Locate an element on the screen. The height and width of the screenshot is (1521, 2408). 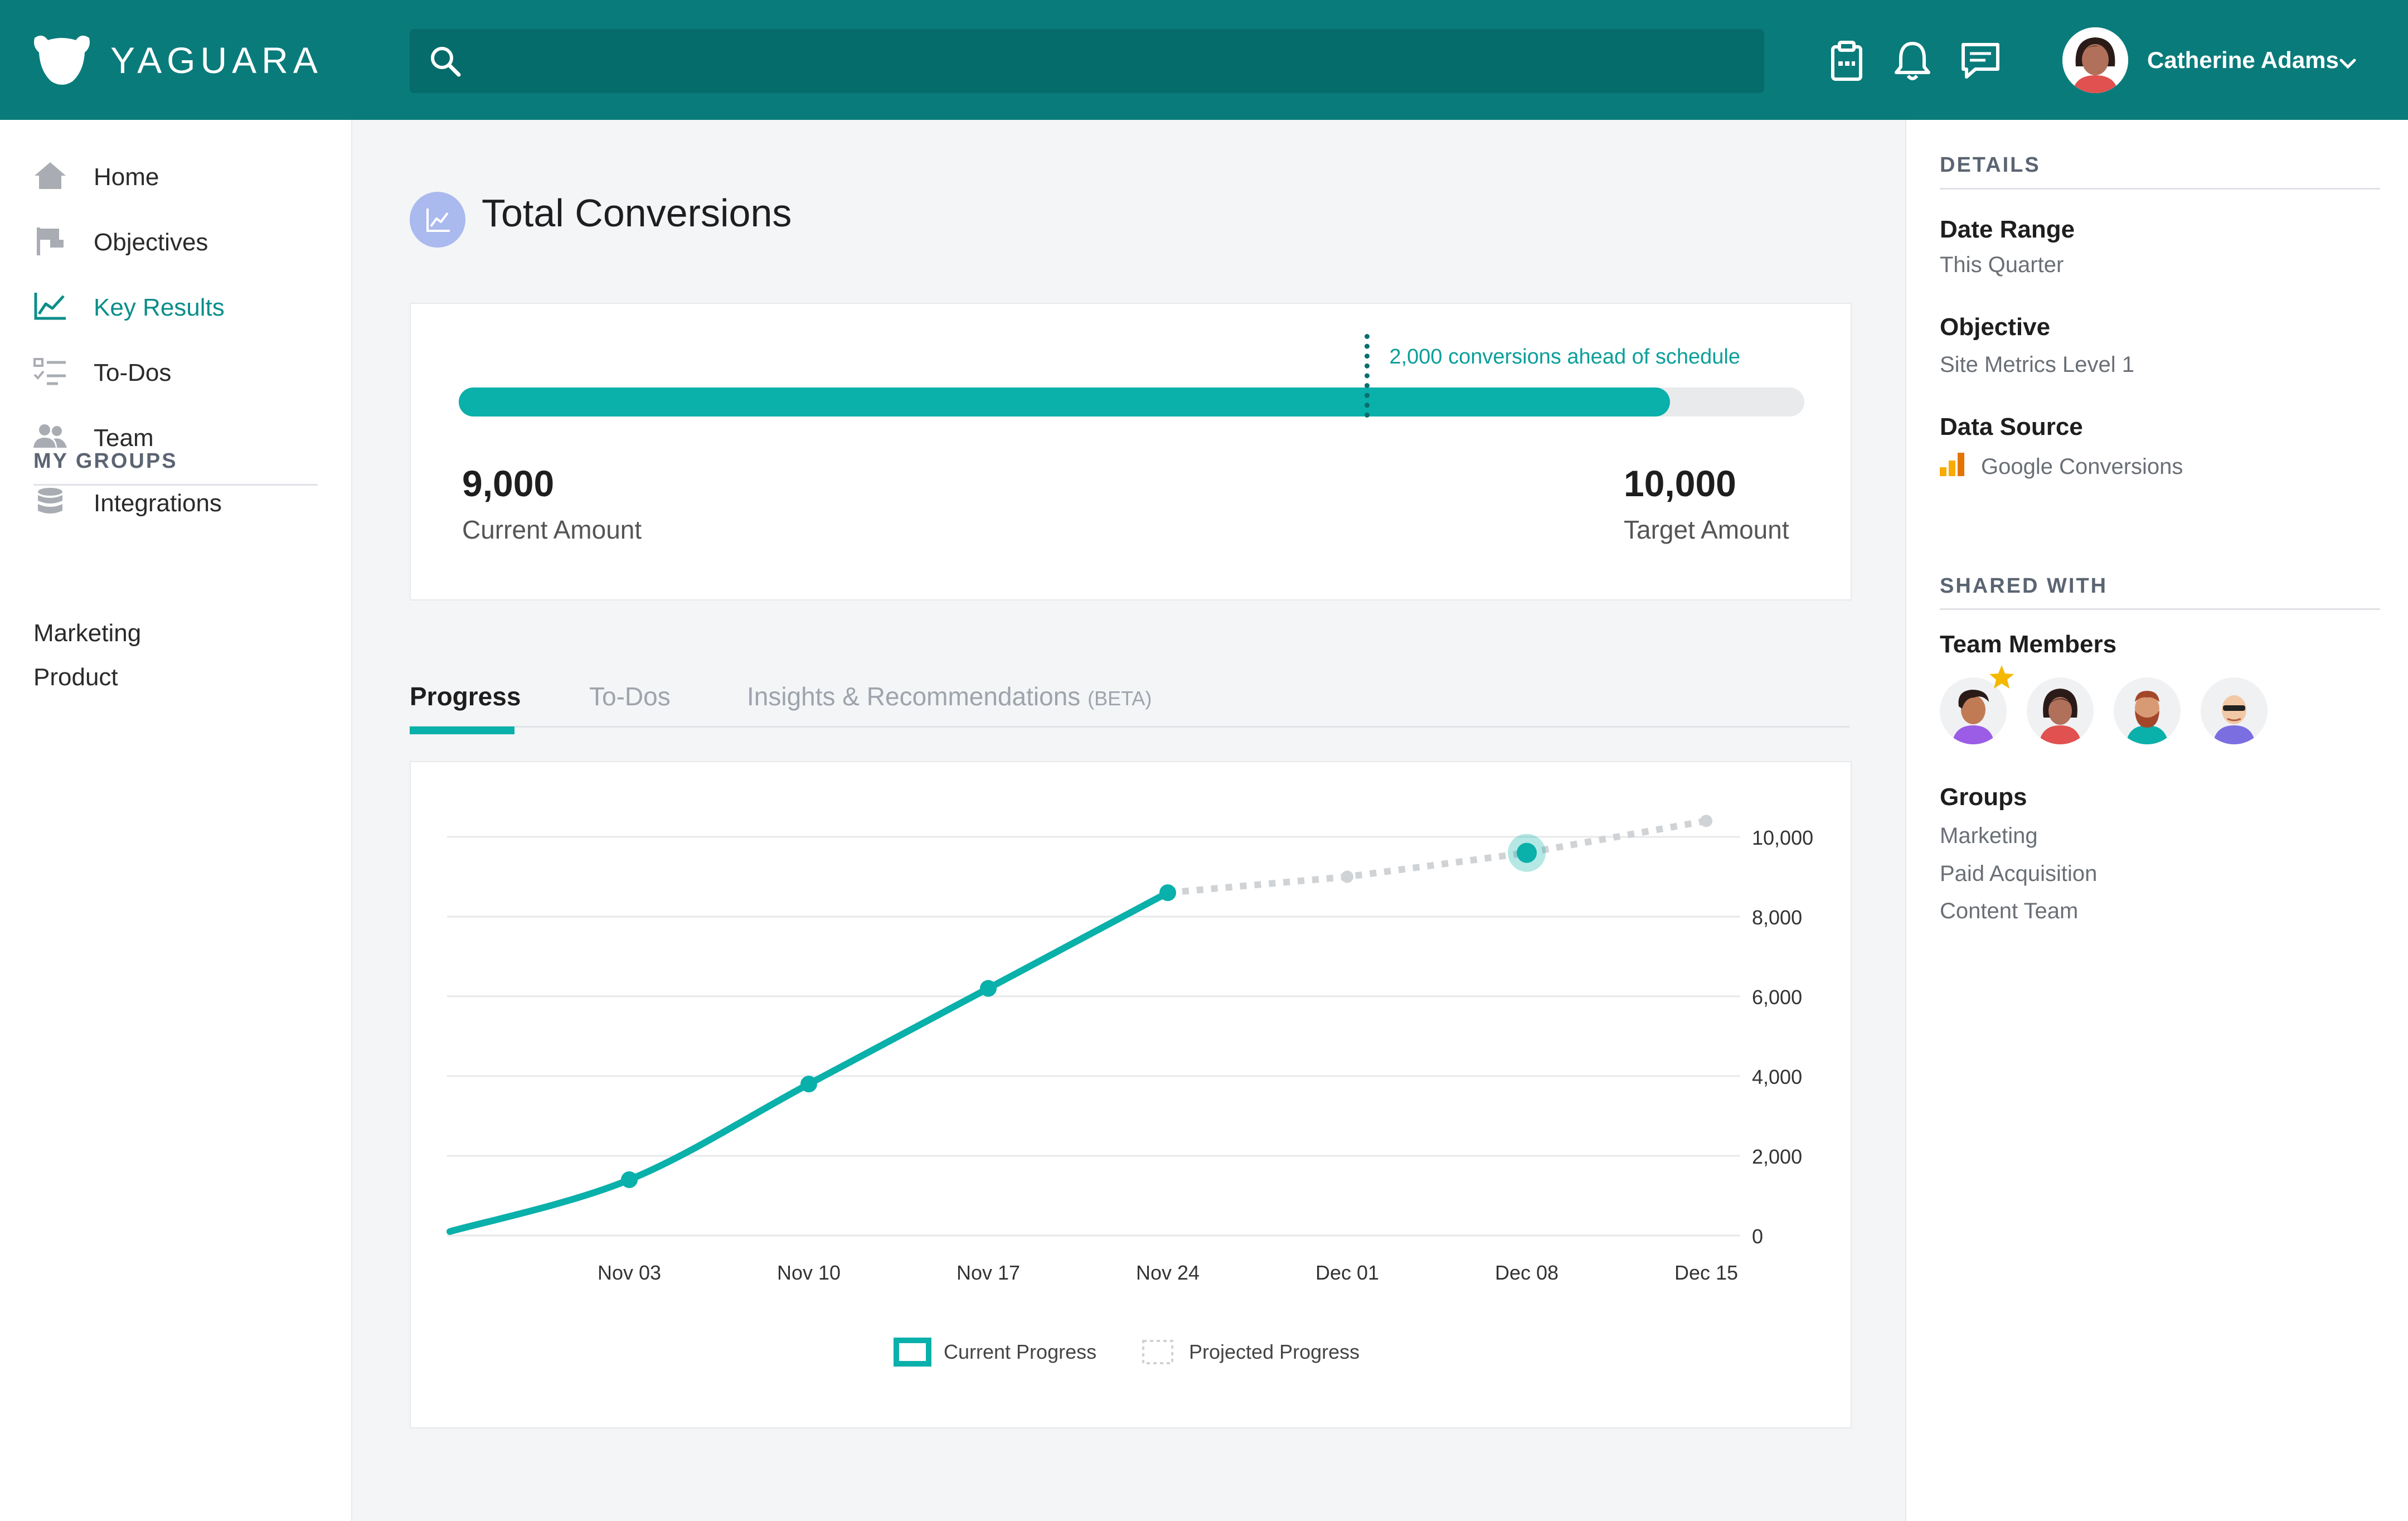
sidebar-item-label: Home is located at coordinates (126, 177).